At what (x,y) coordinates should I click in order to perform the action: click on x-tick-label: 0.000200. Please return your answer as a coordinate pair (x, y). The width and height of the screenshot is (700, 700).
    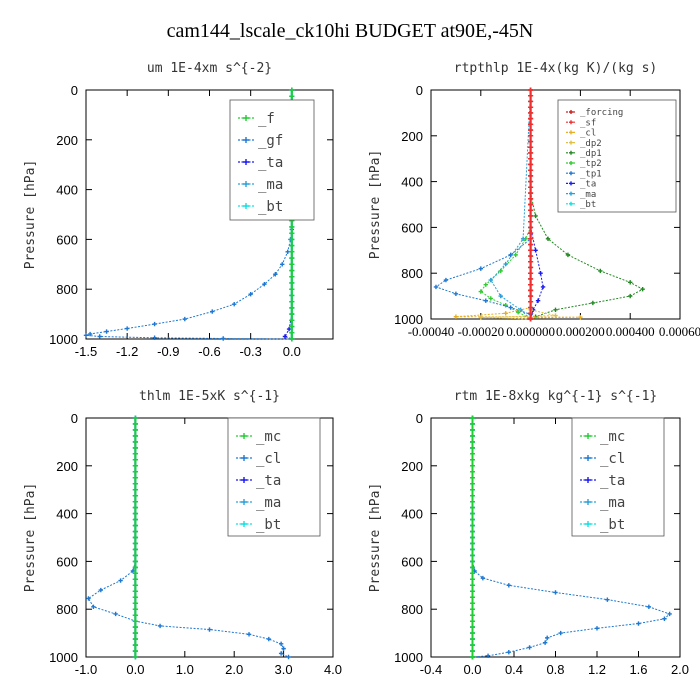
    Looking at the image, I should click on (580, 331).